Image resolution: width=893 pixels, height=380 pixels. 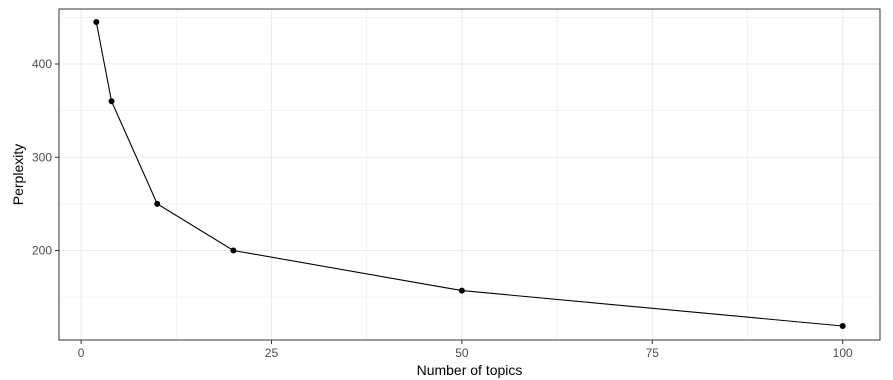 What do you see at coordinates (843, 353) in the screenshot?
I see `x-tick-label: 100` at bounding box center [843, 353].